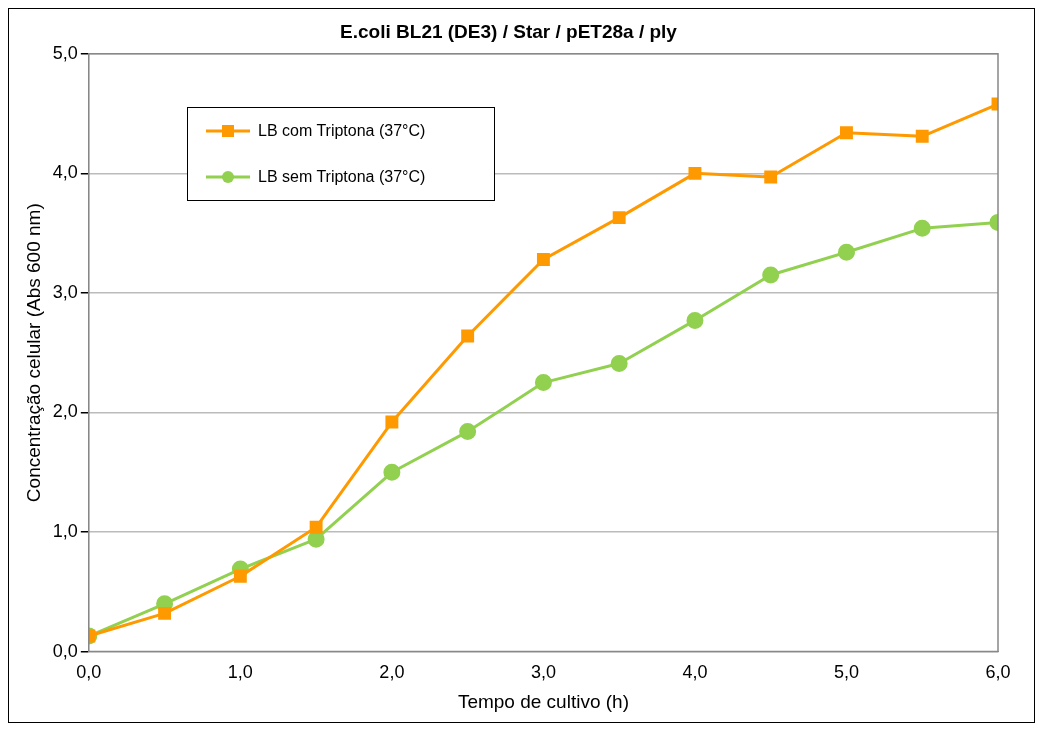  What do you see at coordinates (392, 672) in the screenshot?
I see `x-tick-label: 2,0` at bounding box center [392, 672].